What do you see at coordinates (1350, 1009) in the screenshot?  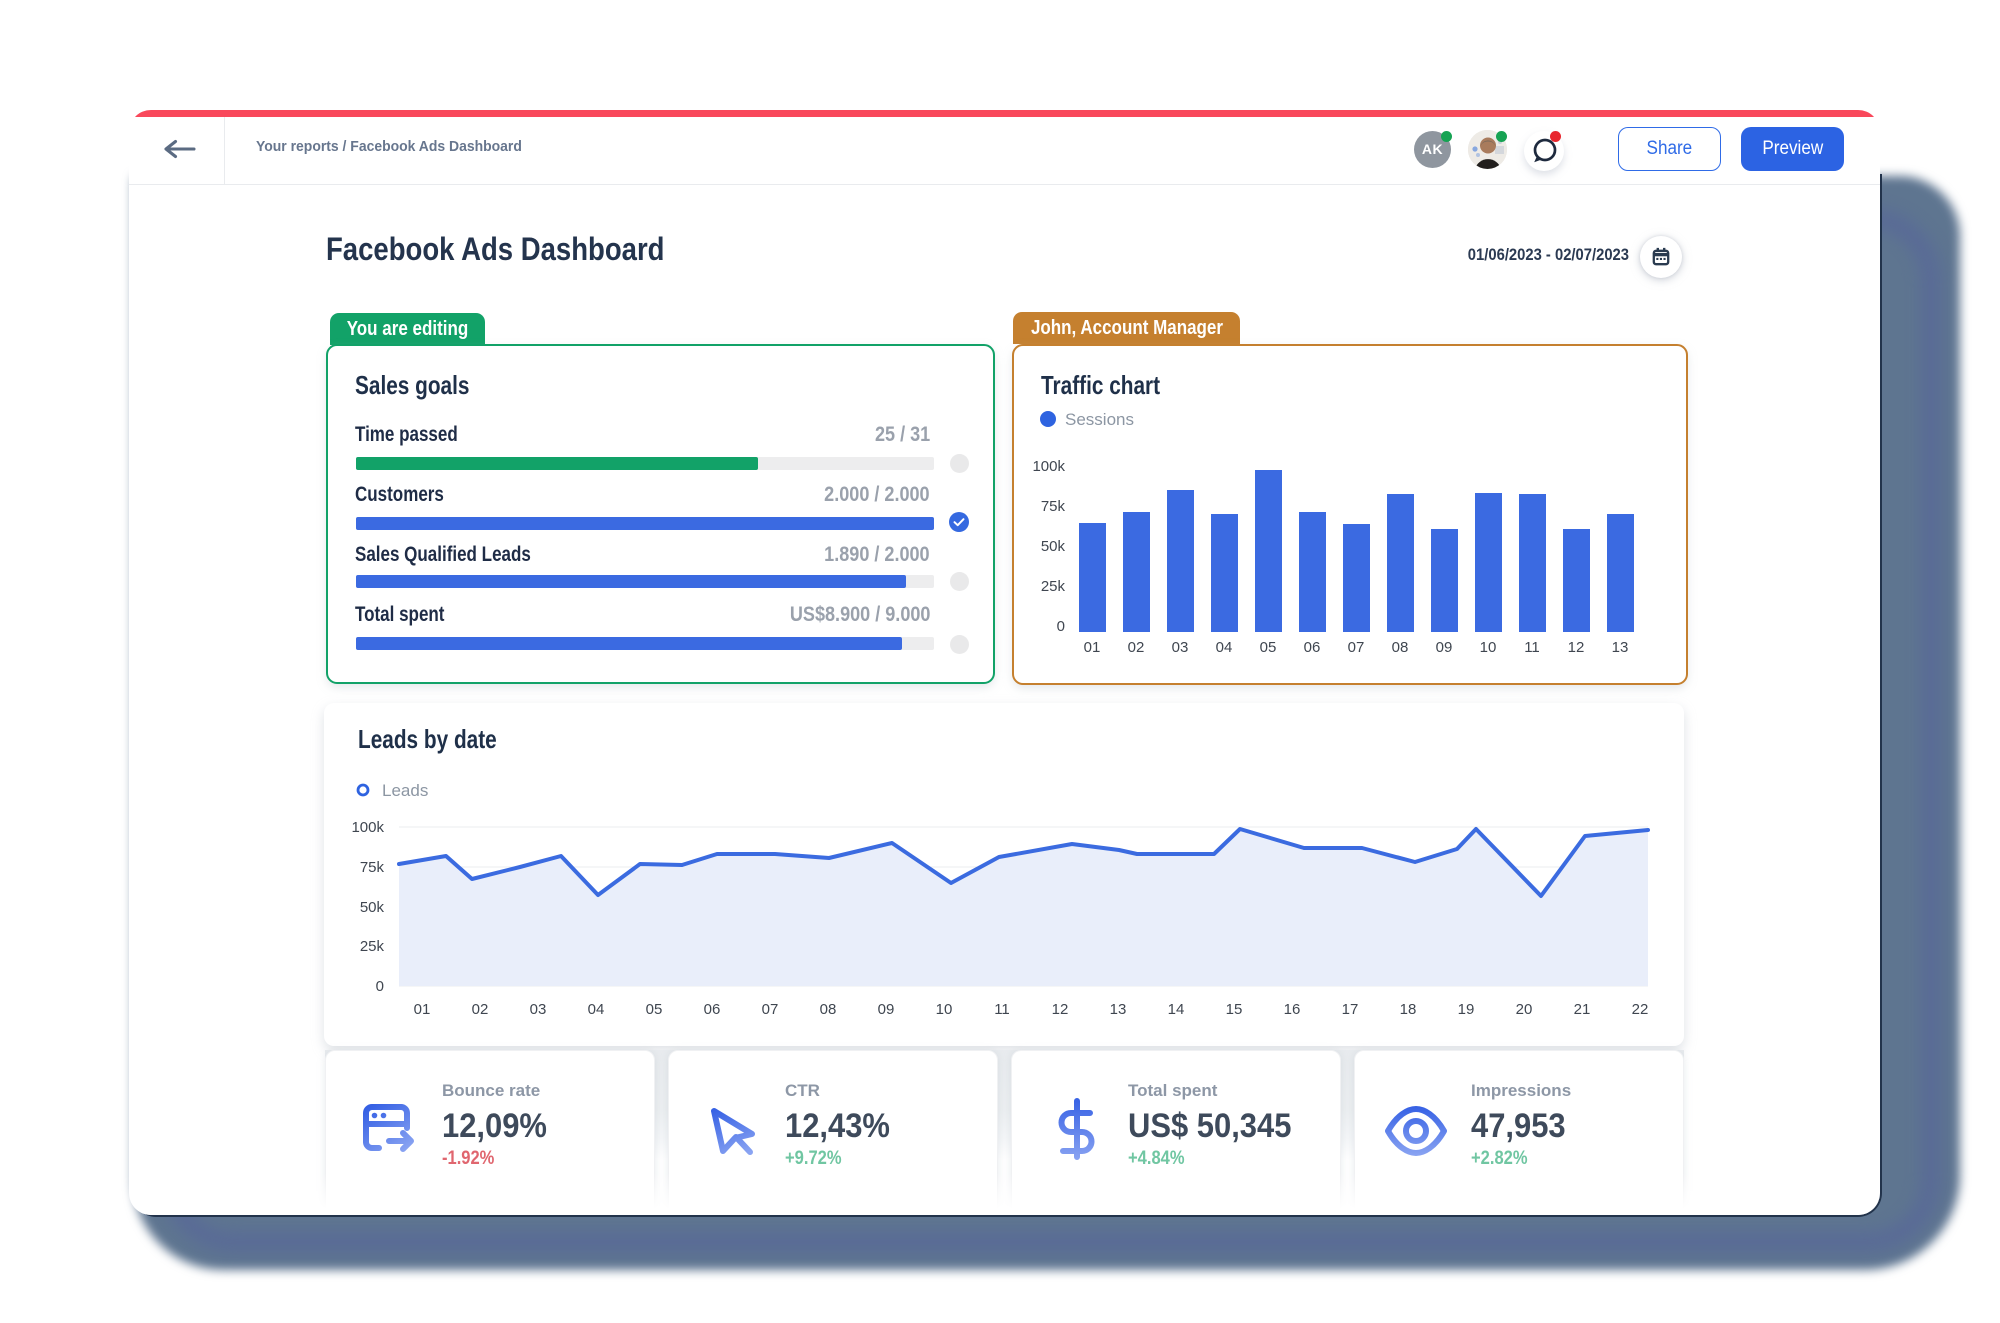 I see `svg-text: 17` at bounding box center [1350, 1009].